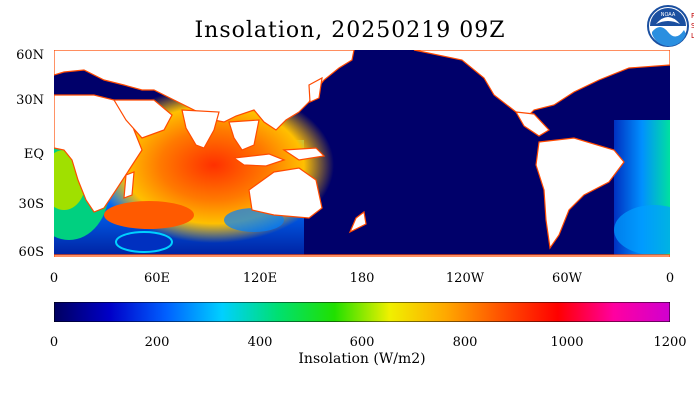 The width and height of the screenshot is (700, 400). What do you see at coordinates (157, 342) in the screenshot?
I see `colorbar-tick-200: 200` at bounding box center [157, 342].